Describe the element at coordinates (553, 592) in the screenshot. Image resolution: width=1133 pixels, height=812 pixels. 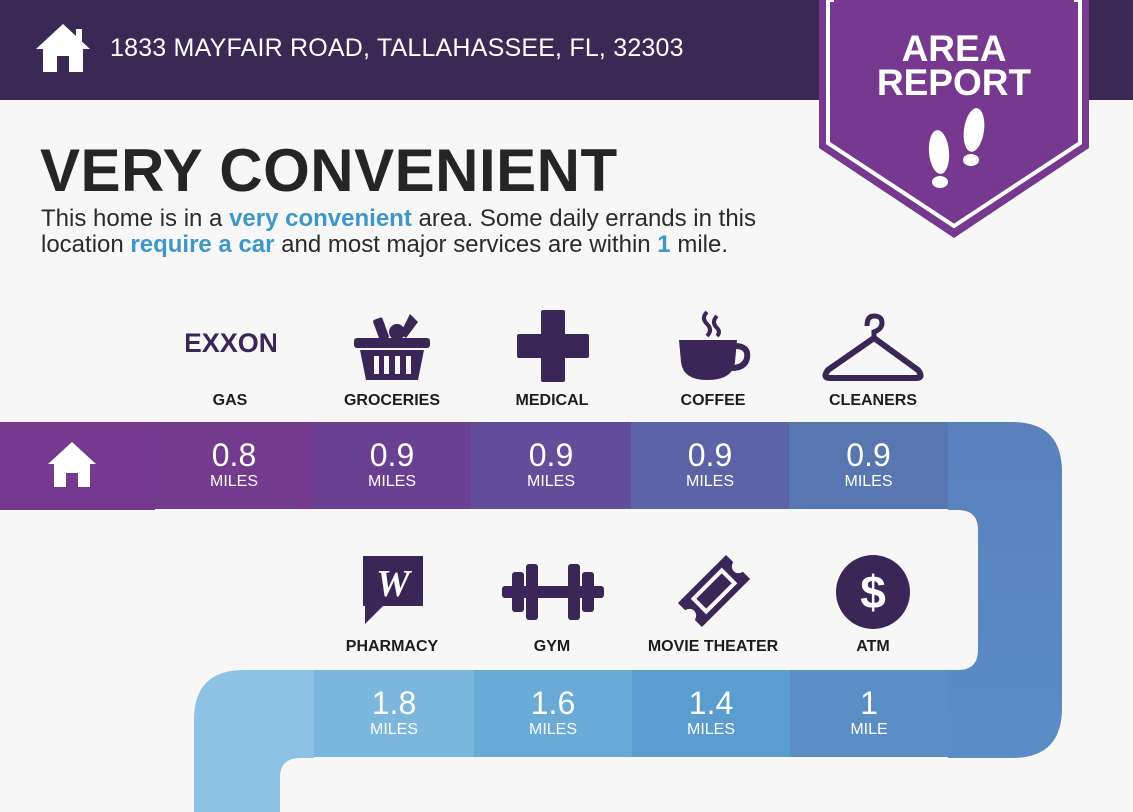
I see `dumbbell-icon` at that location.